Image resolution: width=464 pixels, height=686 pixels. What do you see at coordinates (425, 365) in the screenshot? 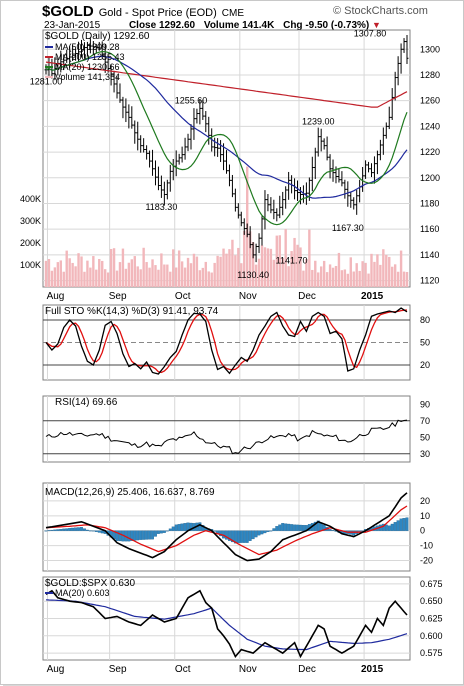
I see `sto-ytick-0: 20` at bounding box center [425, 365].